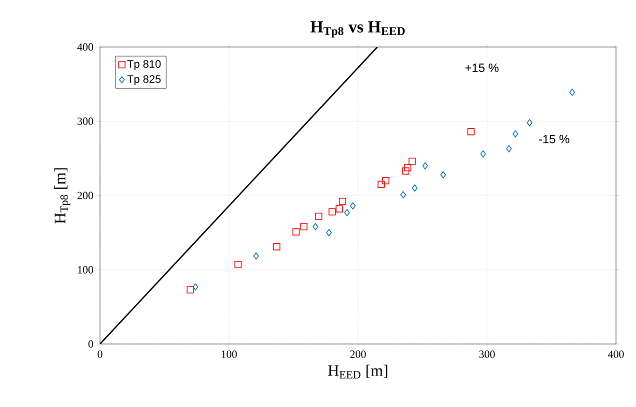 The width and height of the screenshot is (636, 407). I want to click on annotation: -15 %, so click(554, 139).